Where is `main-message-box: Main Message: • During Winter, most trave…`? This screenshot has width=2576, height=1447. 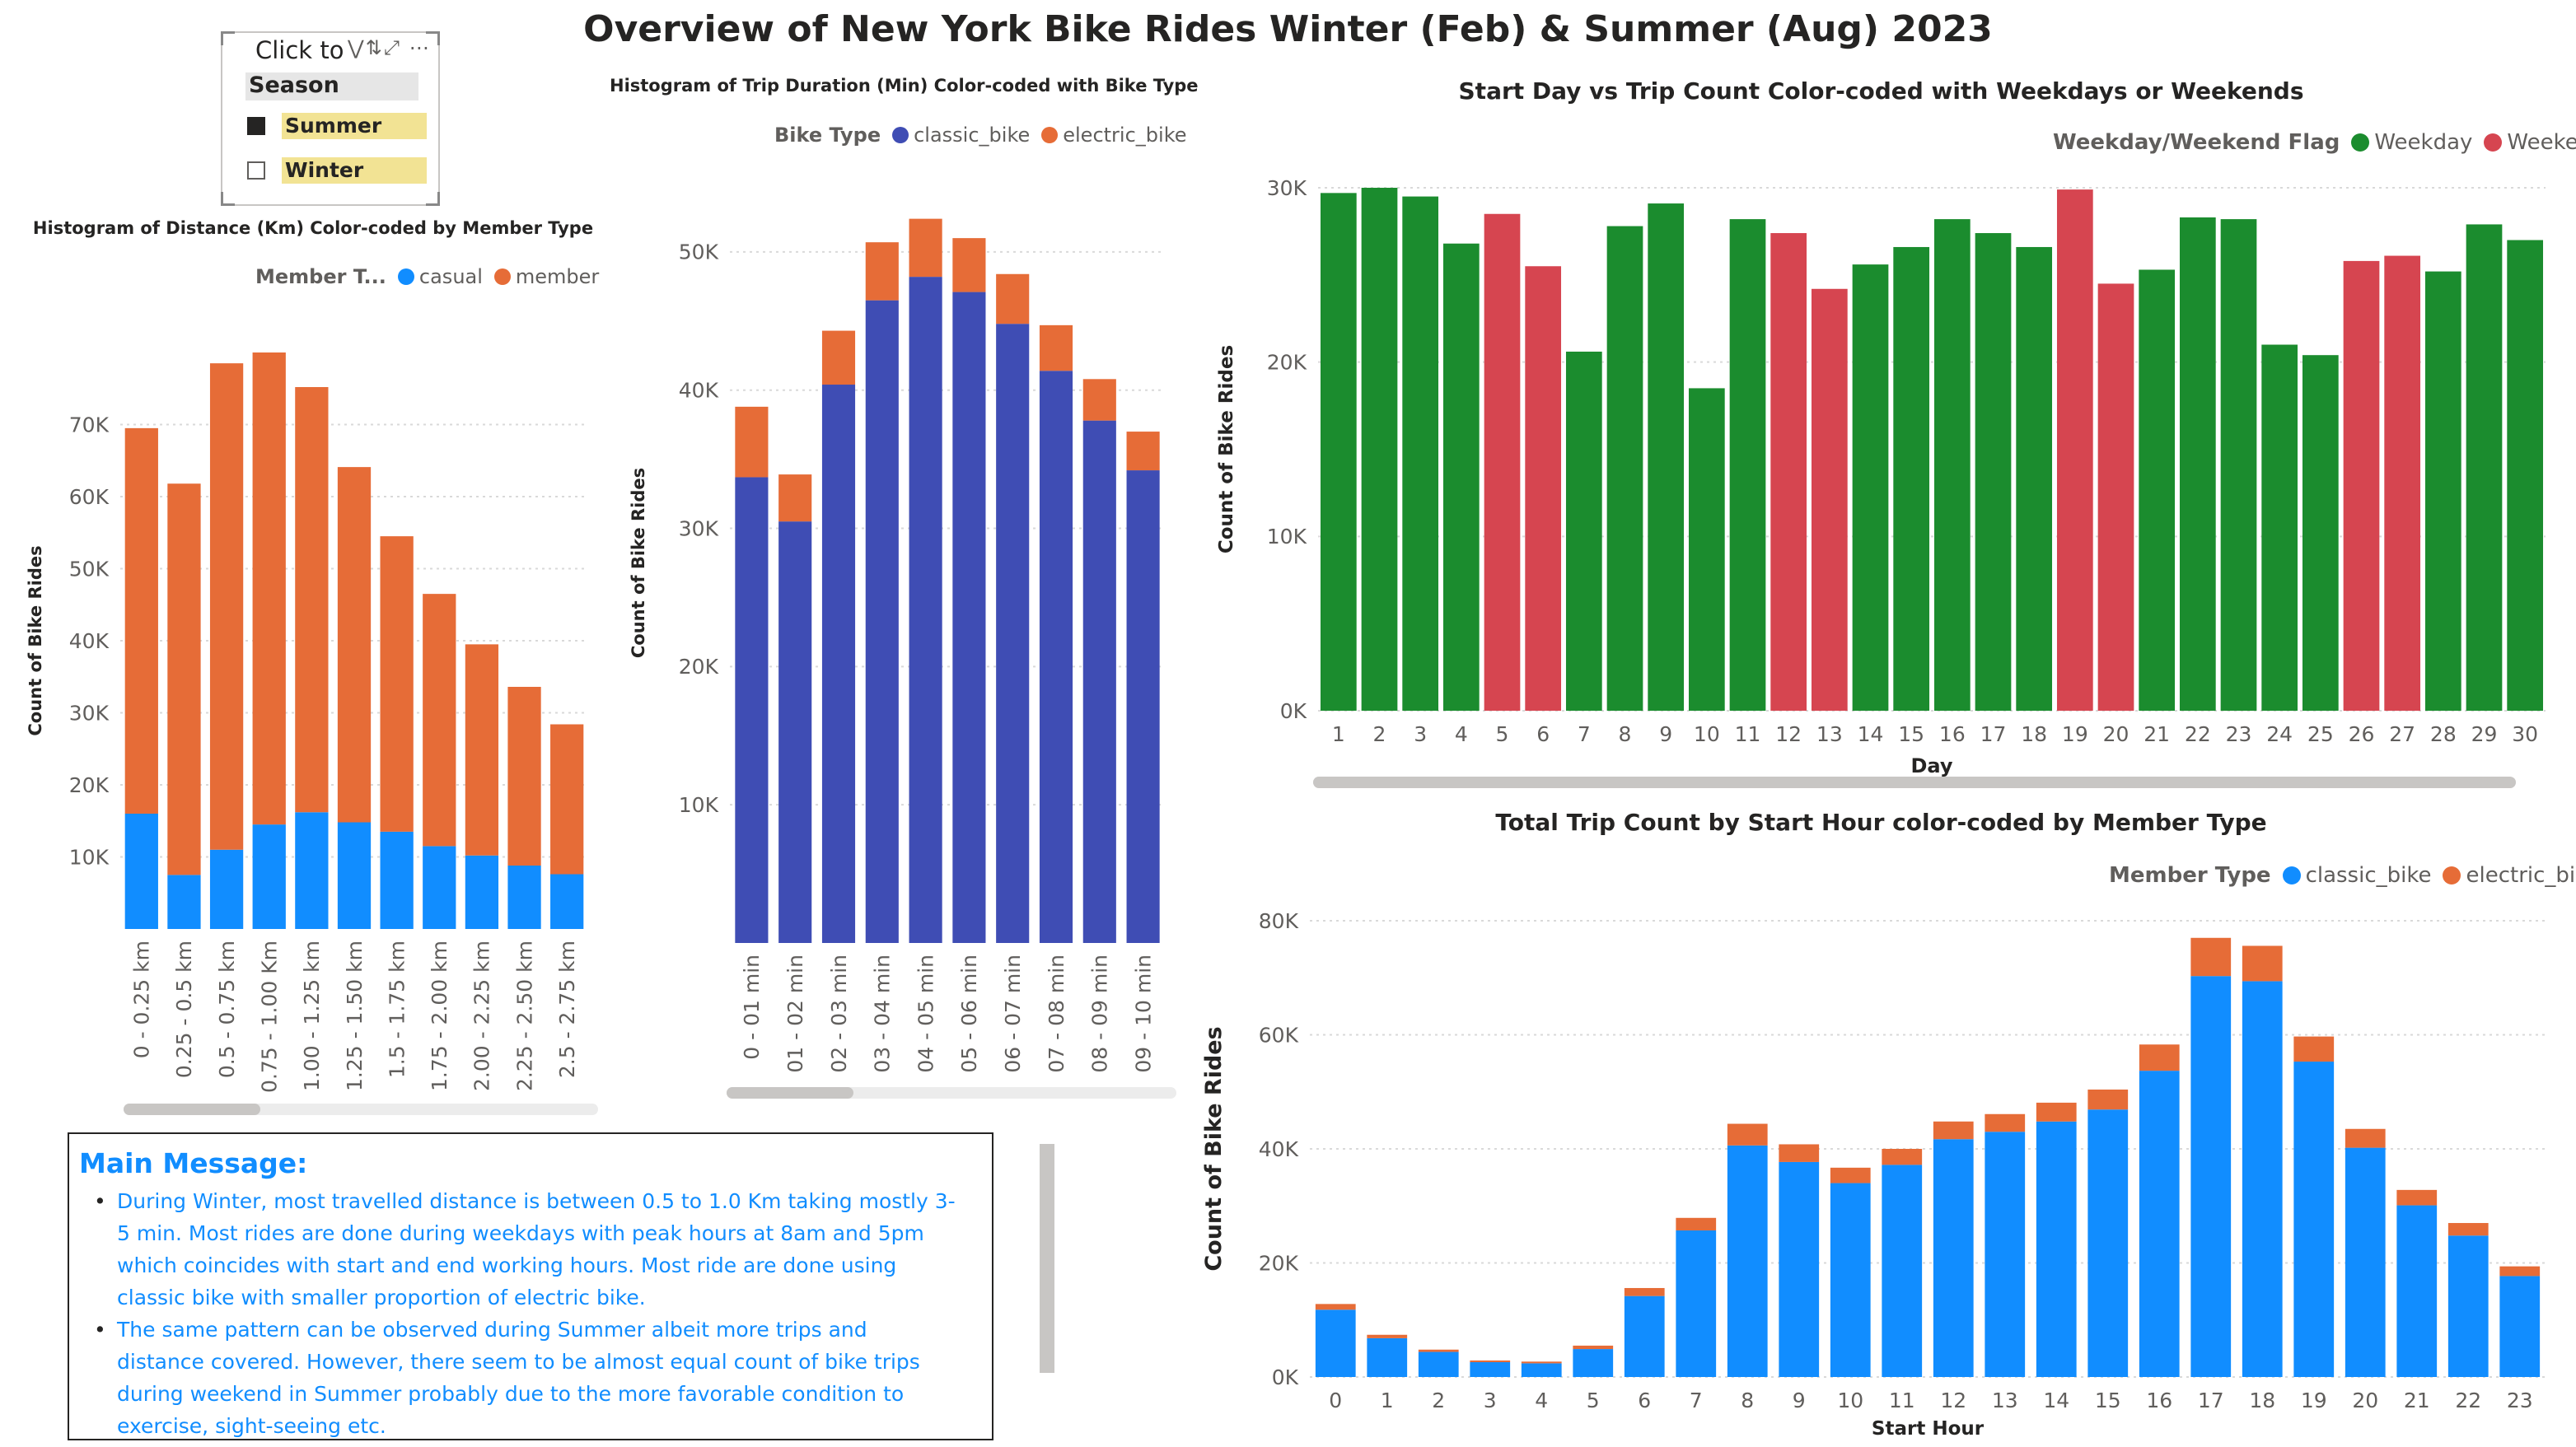
main-message-box: Main Message: • During Winter, most trave… is located at coordinates (561, 1286).